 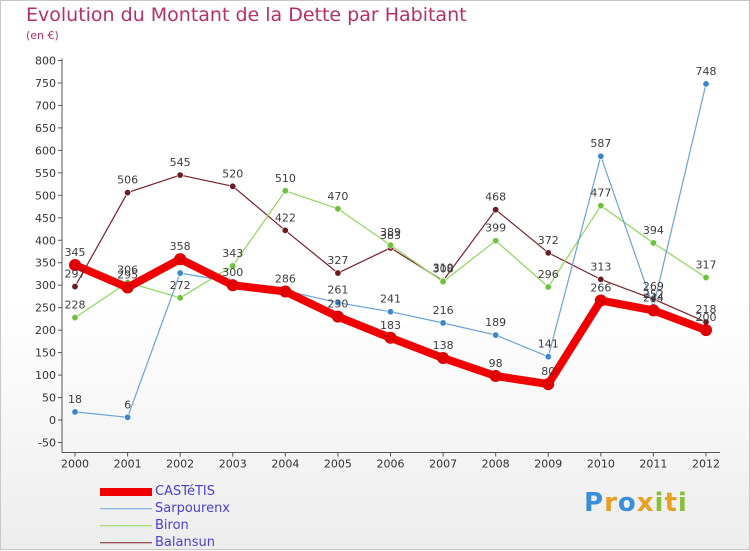 I want to click on data-label-sarpourenx: 252, so click(x=653, y=294).